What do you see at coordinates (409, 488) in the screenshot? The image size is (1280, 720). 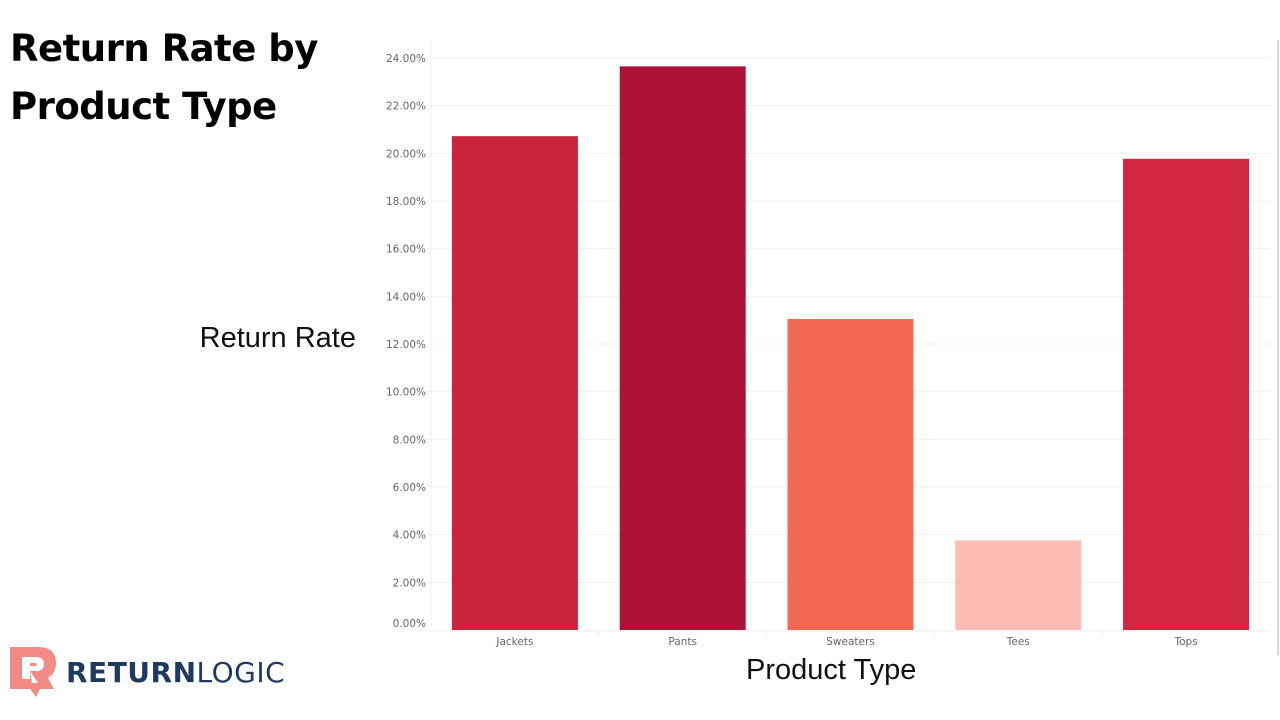 I see `y-tick-label: 6.00%` at bounding box center [409, 488].